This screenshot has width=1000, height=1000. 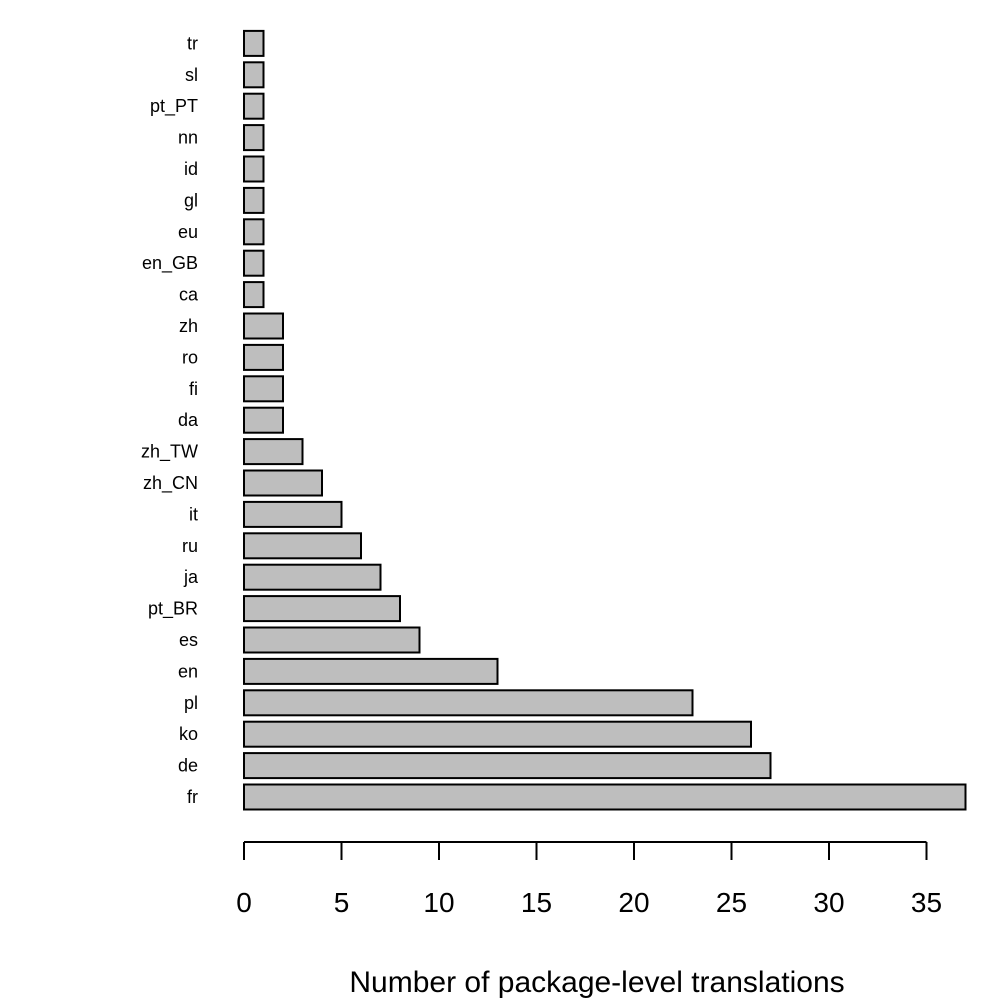 I want to click on bar-da, so click(x=263, y=420).